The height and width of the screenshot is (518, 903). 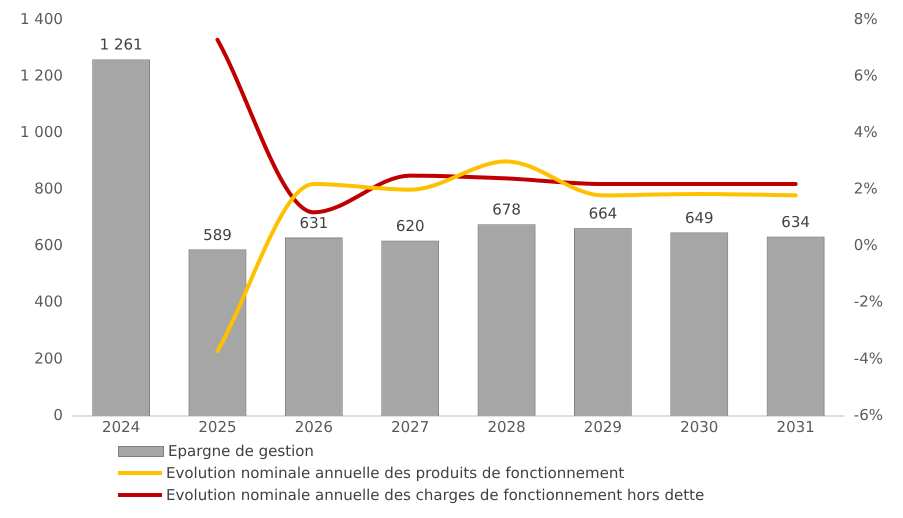 What do you see at coordinates (241, 451) in the screenshot?
I see `legend-label: Epargne de gestion` at bounding box center [241, 451].